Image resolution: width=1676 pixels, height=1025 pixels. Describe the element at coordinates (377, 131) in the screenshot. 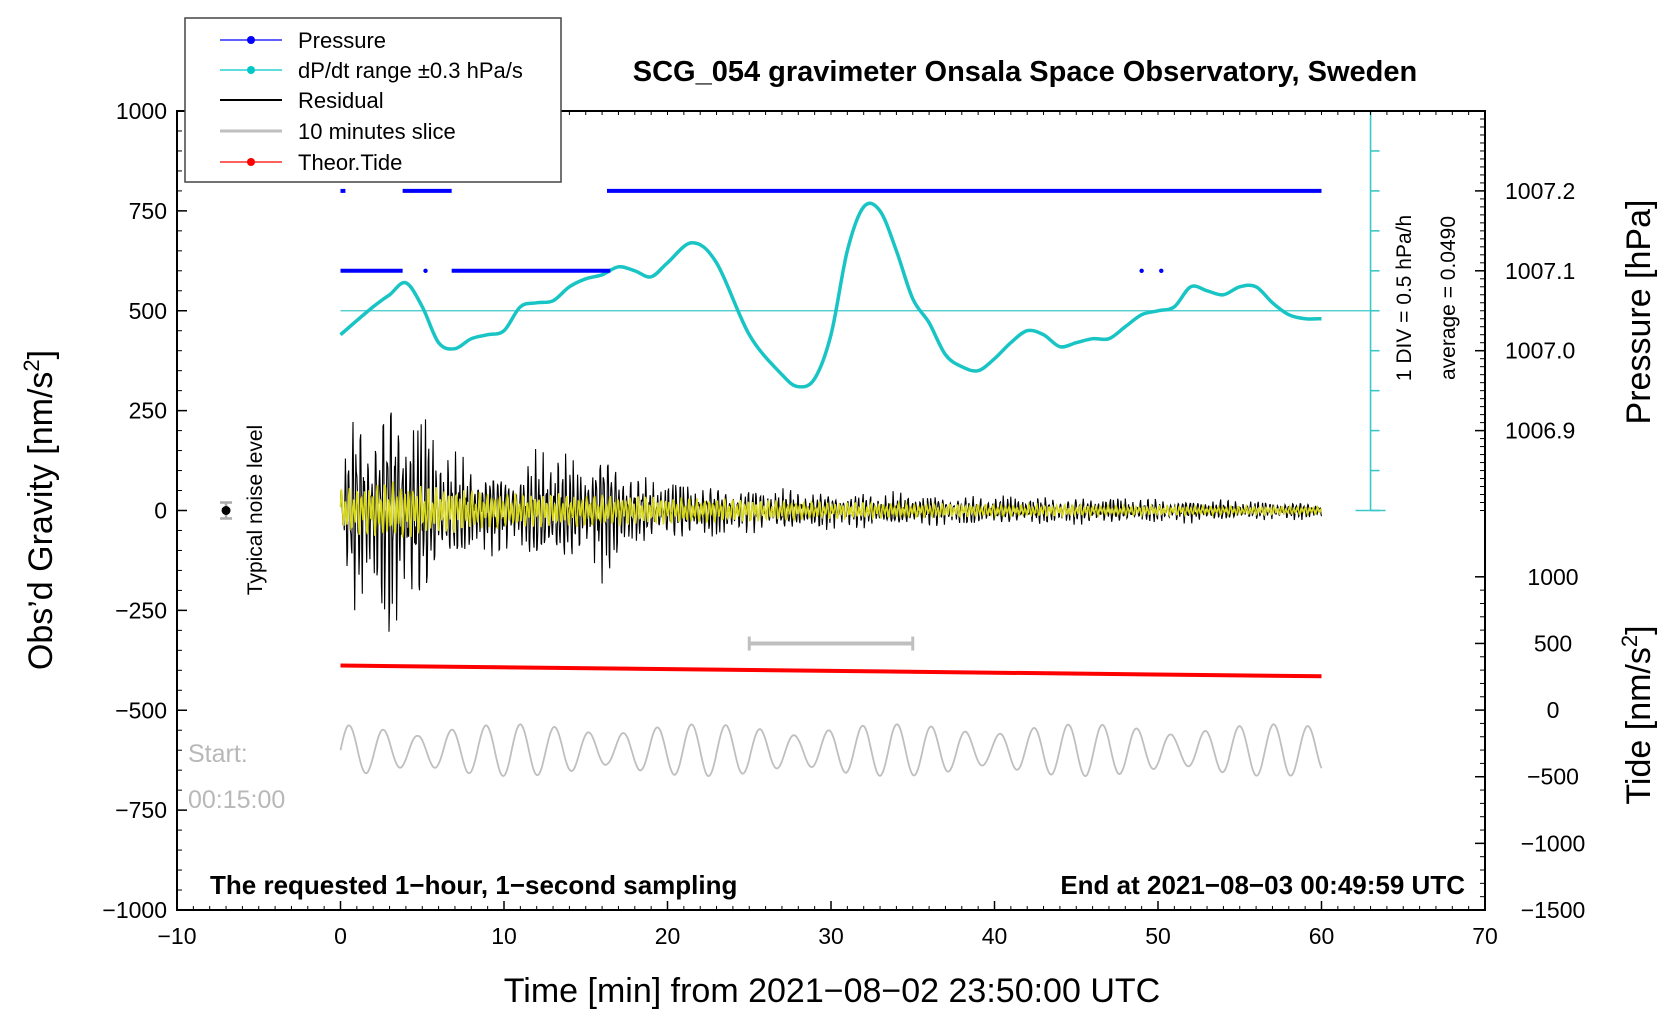

I see `legend-label-slice: 10 minutes slice` at that location.